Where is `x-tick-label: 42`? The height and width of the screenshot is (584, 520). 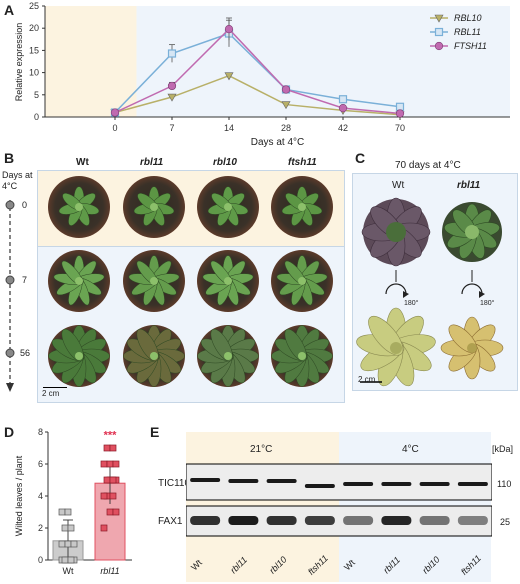 x-tick-label: 42 is located at coordinates (343, 128).